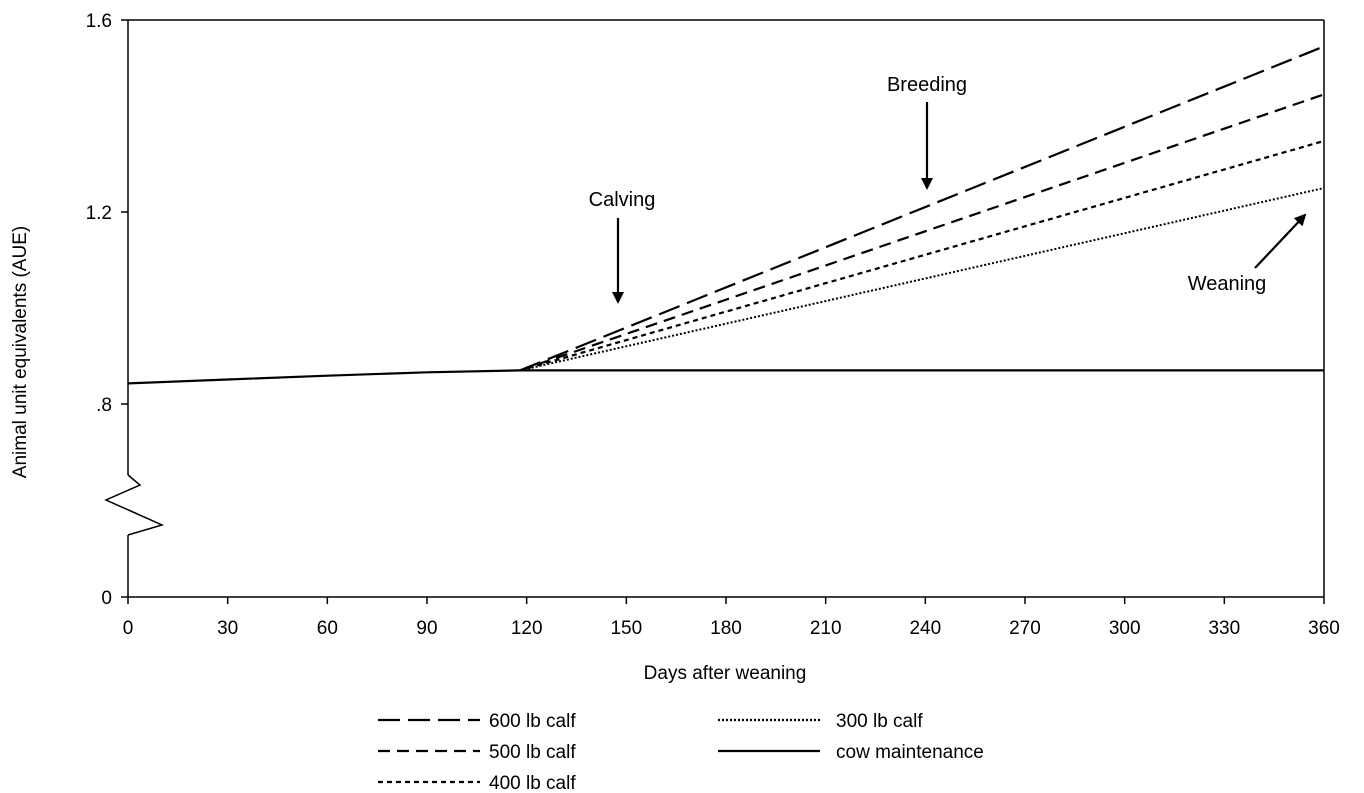 The width and height of the screenshot is (1364, 793). I want to click on x-axis-ticks: 0 30 60 90 120 150 180 210 240 270 300 330 360, so click(731, 618).